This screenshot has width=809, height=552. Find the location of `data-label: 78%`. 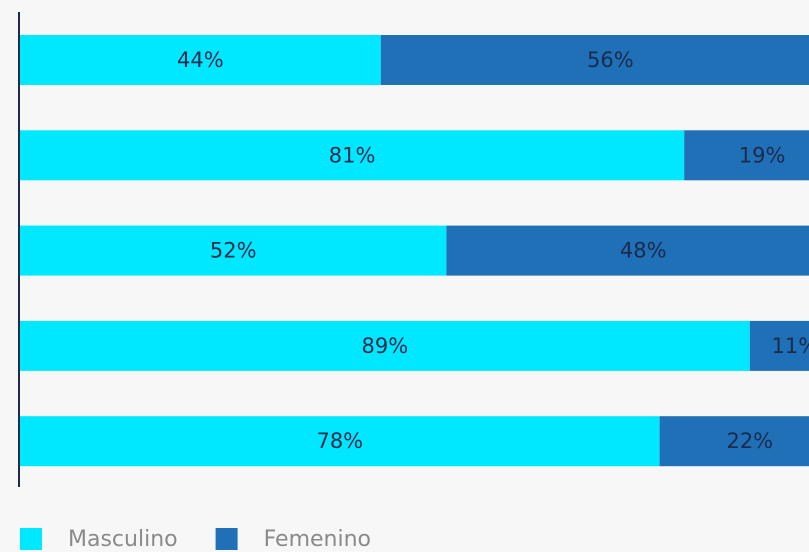

data-label: 78% is located at coordinates (339, 441).